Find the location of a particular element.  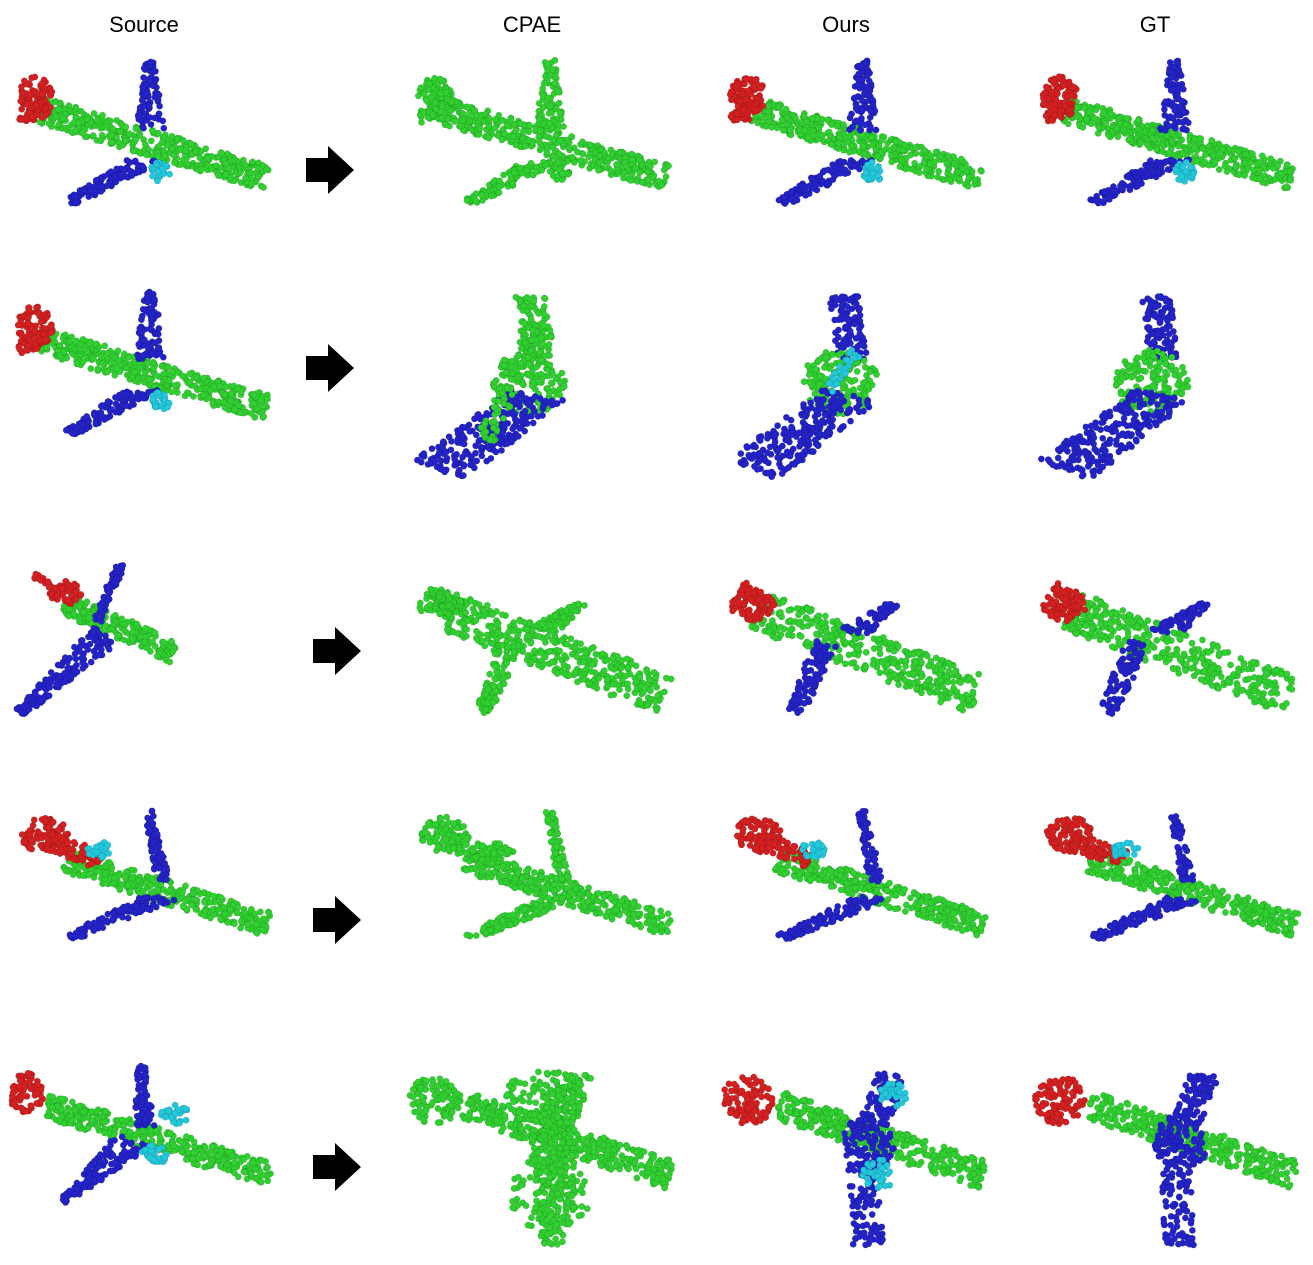

right-arrow-icon-row1 is located at coordinates (330, 170).